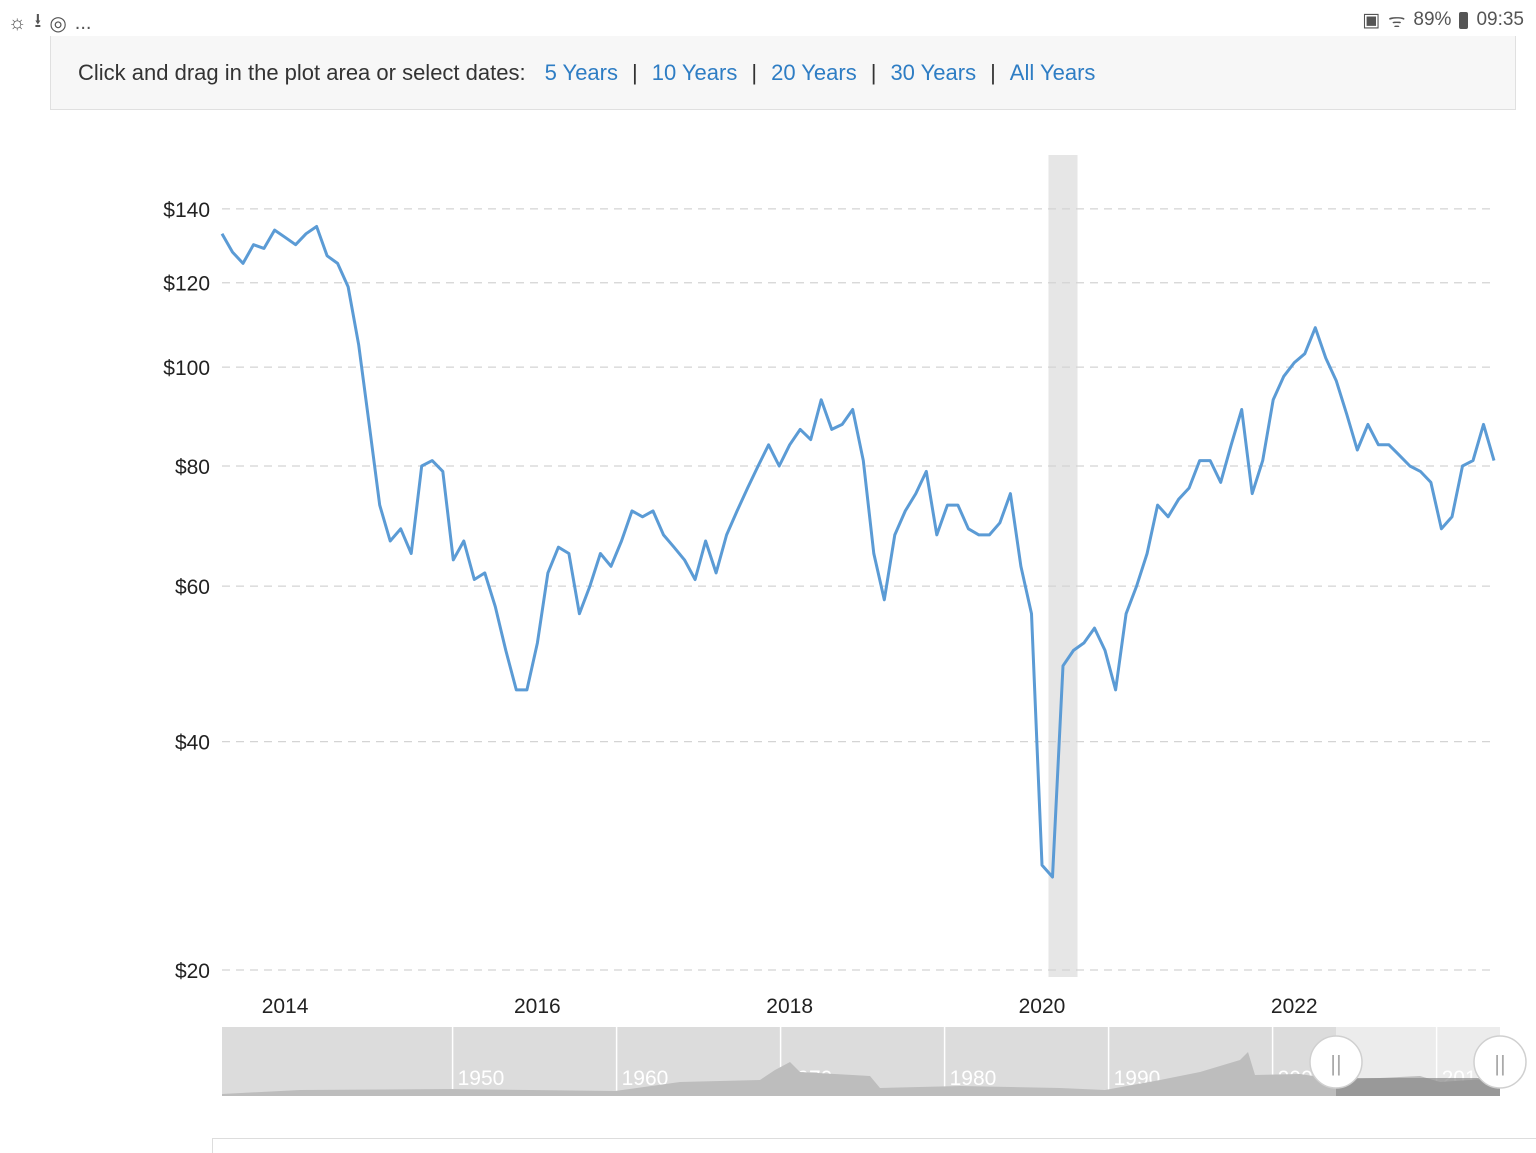 This screenshot has height=1153, width=1536. What do you see at coordinates (38, 21) in the screenshot?
I see `download-icon: ⭳` at bounding box center [38, 21].